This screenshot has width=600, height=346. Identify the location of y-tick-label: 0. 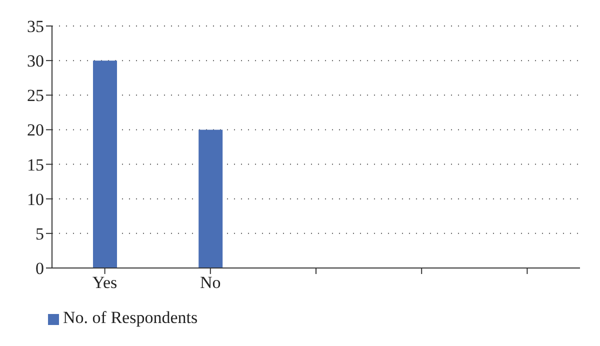
(40, 268).